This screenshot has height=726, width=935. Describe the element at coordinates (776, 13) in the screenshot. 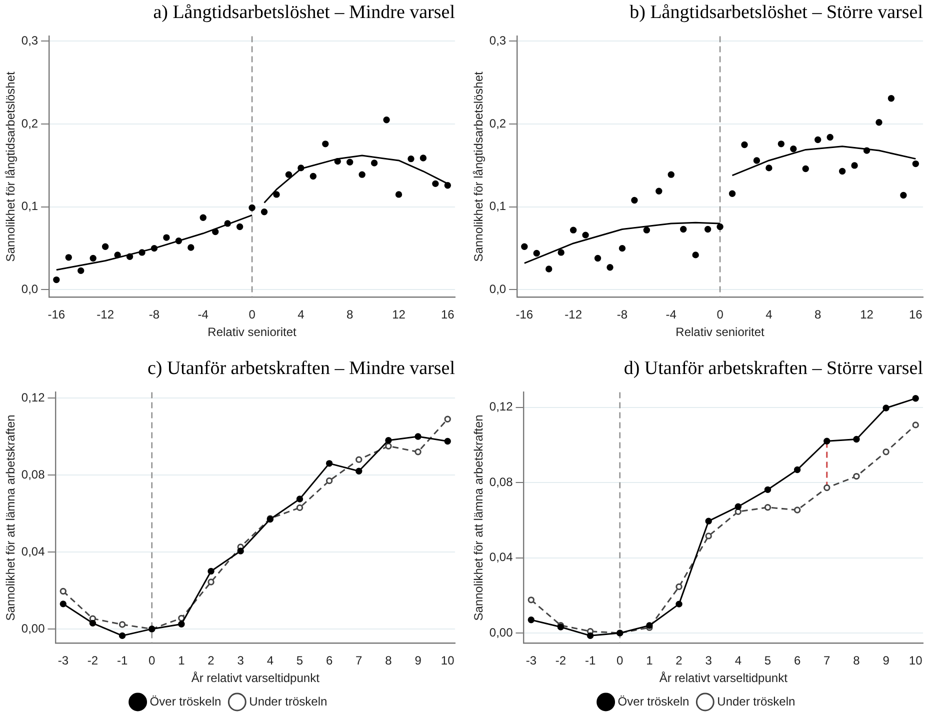

I see `chart-title: b) Långtidsarbetslöshet – Större varsel` at that location.